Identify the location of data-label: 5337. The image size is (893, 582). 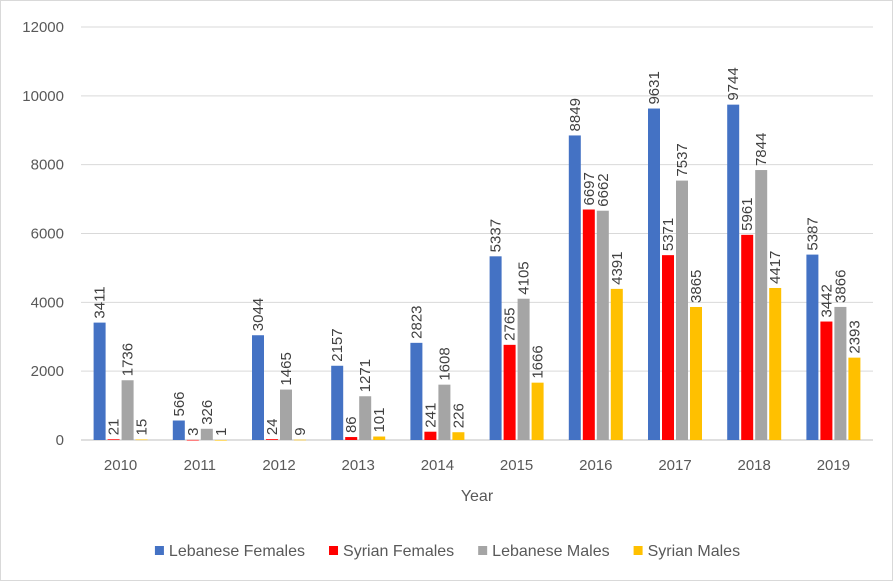
(496, 235).